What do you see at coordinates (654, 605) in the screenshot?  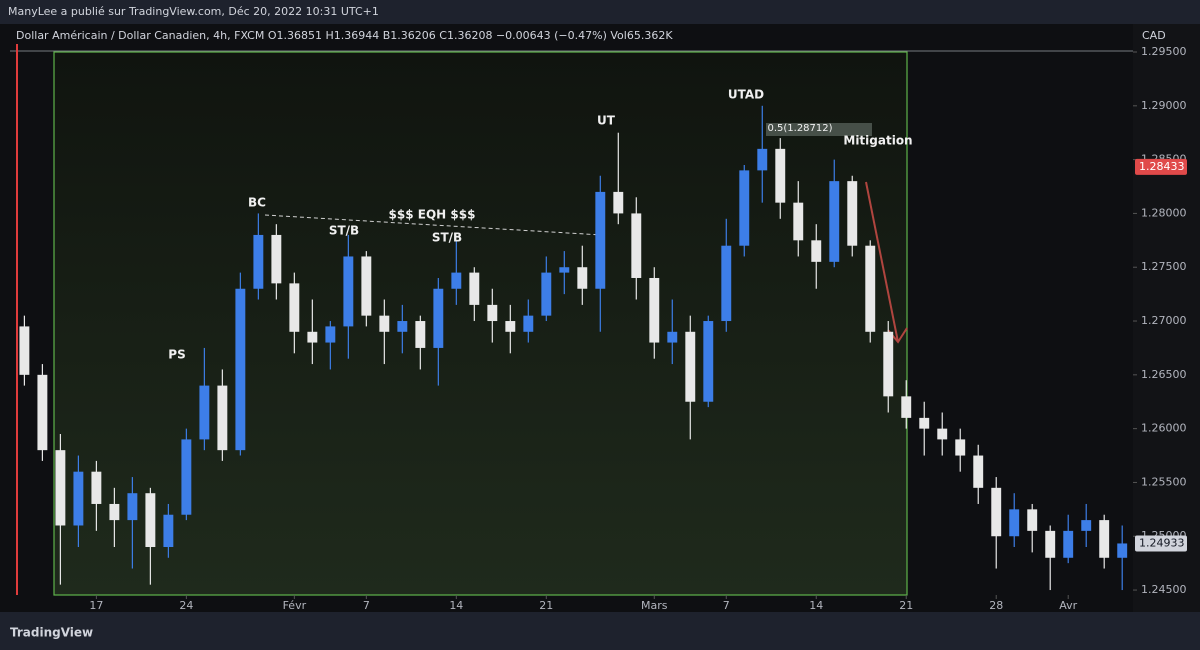 I see `x-tick-label: Mars` at bounding box center [654, 605].